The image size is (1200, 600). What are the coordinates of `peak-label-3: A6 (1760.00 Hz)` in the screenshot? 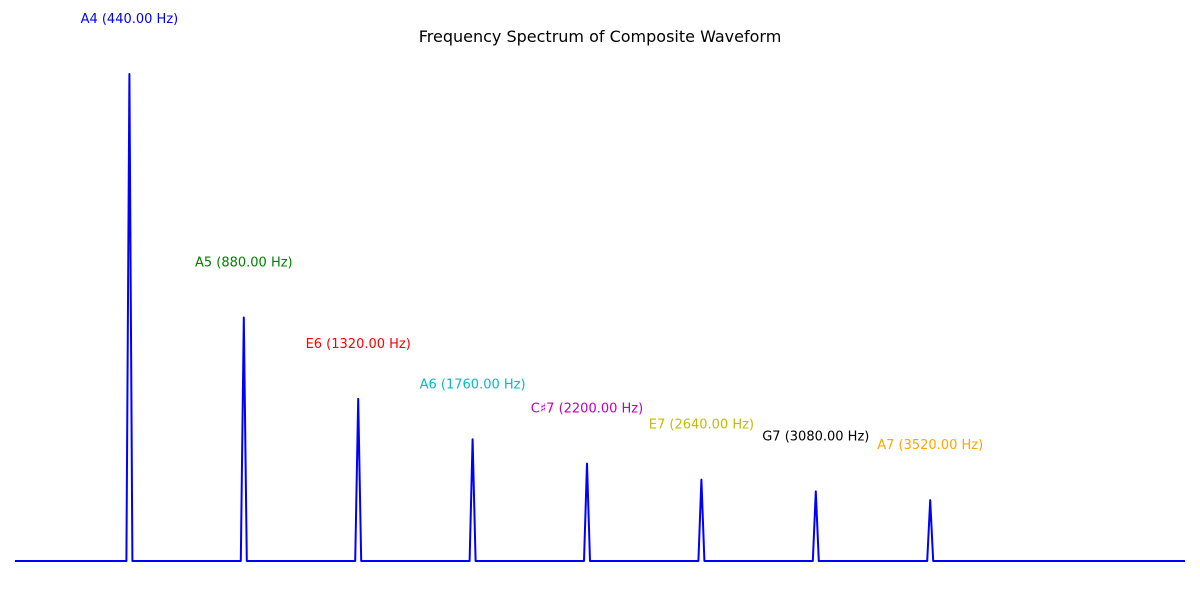 It's located at (473, 384).